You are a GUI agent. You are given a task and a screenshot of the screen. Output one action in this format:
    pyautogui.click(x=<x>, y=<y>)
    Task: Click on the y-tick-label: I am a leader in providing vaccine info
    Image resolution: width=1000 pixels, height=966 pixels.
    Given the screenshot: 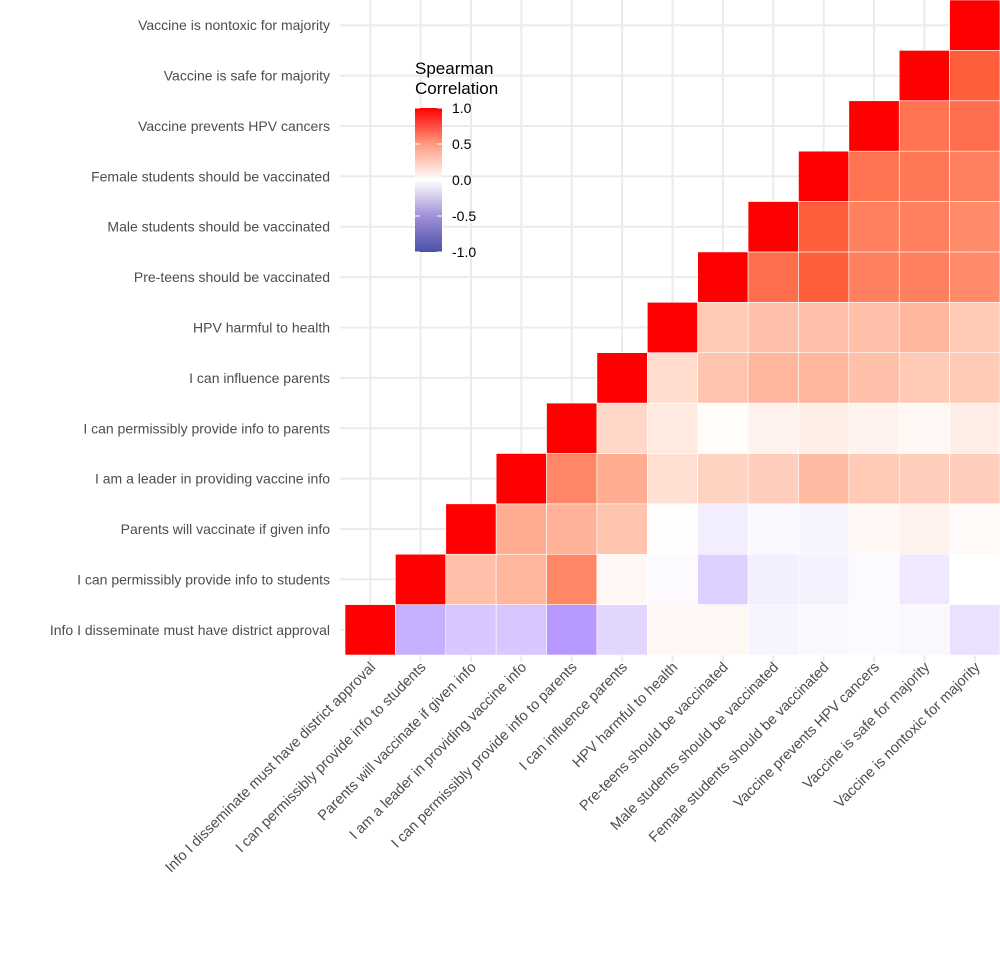 What is the action you would take?
    pyautogui.click(x=212, y=479)
    